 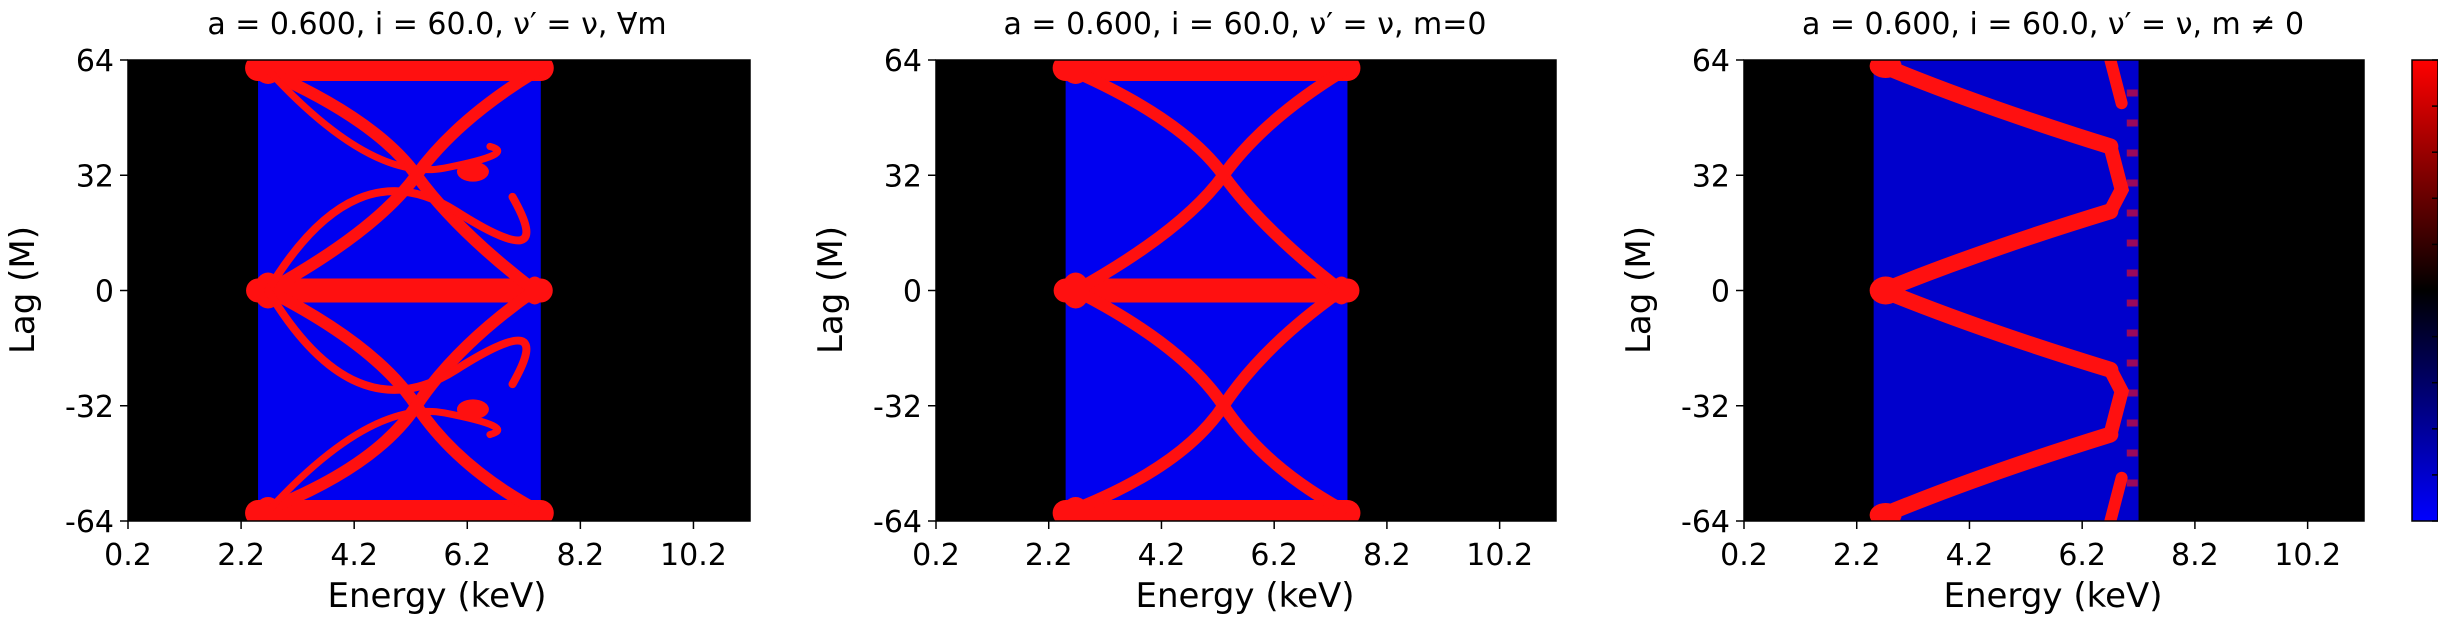 What do you see at coordinates (436, 24) in the screenshot?
I see `chart-title: a = 0.600, i = 60.0, ν′ = ν, ∀m` at bounding box center [436, 24].